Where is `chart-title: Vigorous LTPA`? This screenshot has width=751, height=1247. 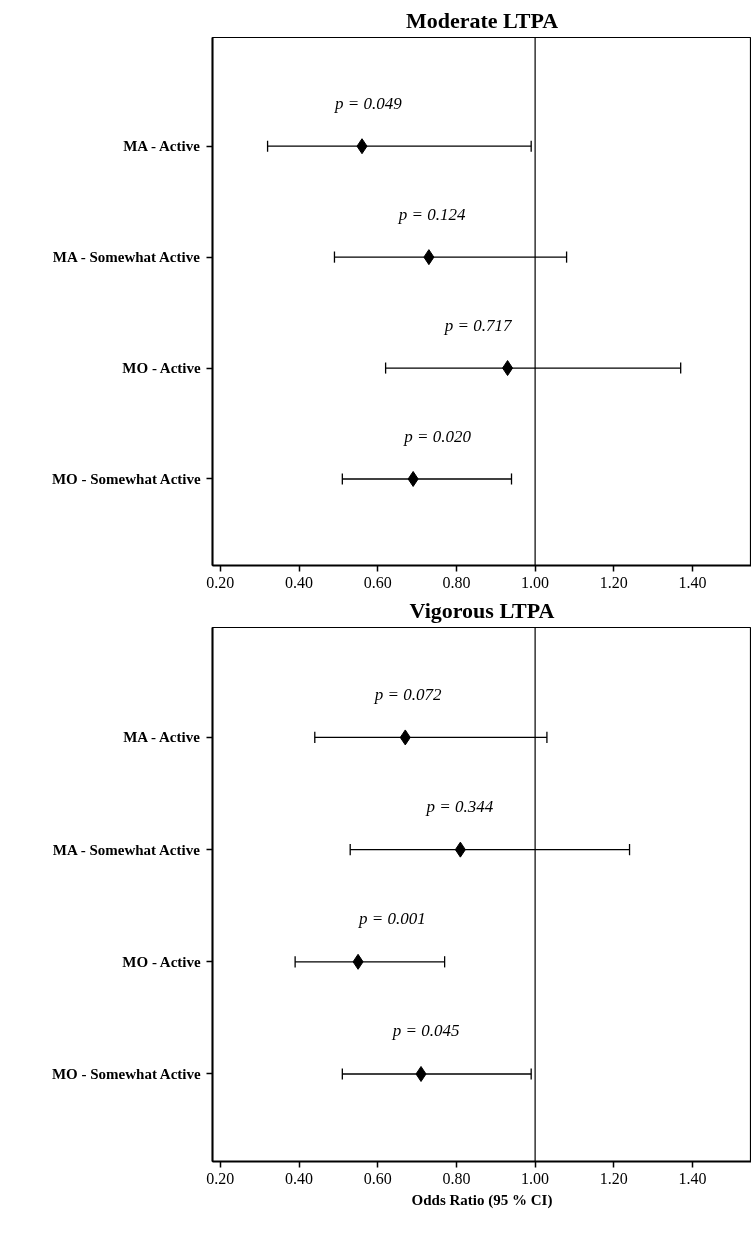 chart-title: Vigorous LTPA is located at coordinates (482, 610).